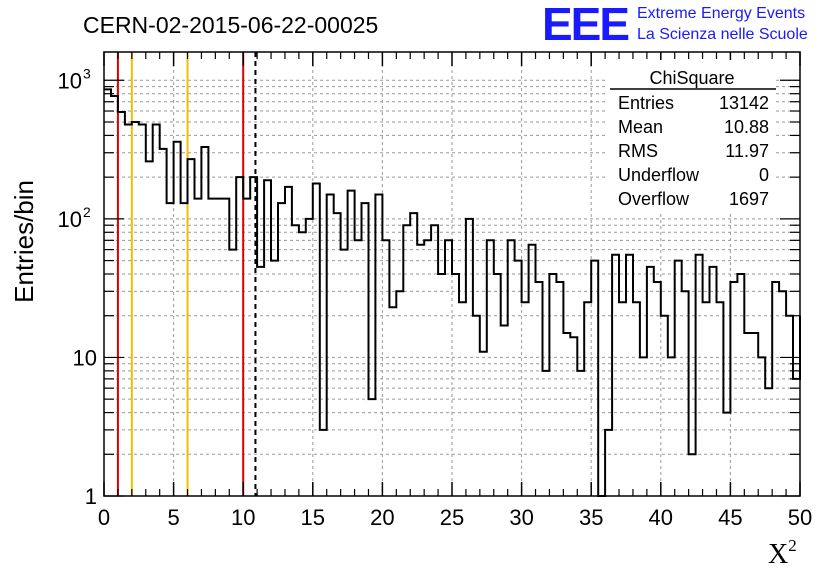  What do you see at coordinates (24, 241) in the screenshot?
I see `y-axis-title: Entries/bin` at bounding box center [24, 241].